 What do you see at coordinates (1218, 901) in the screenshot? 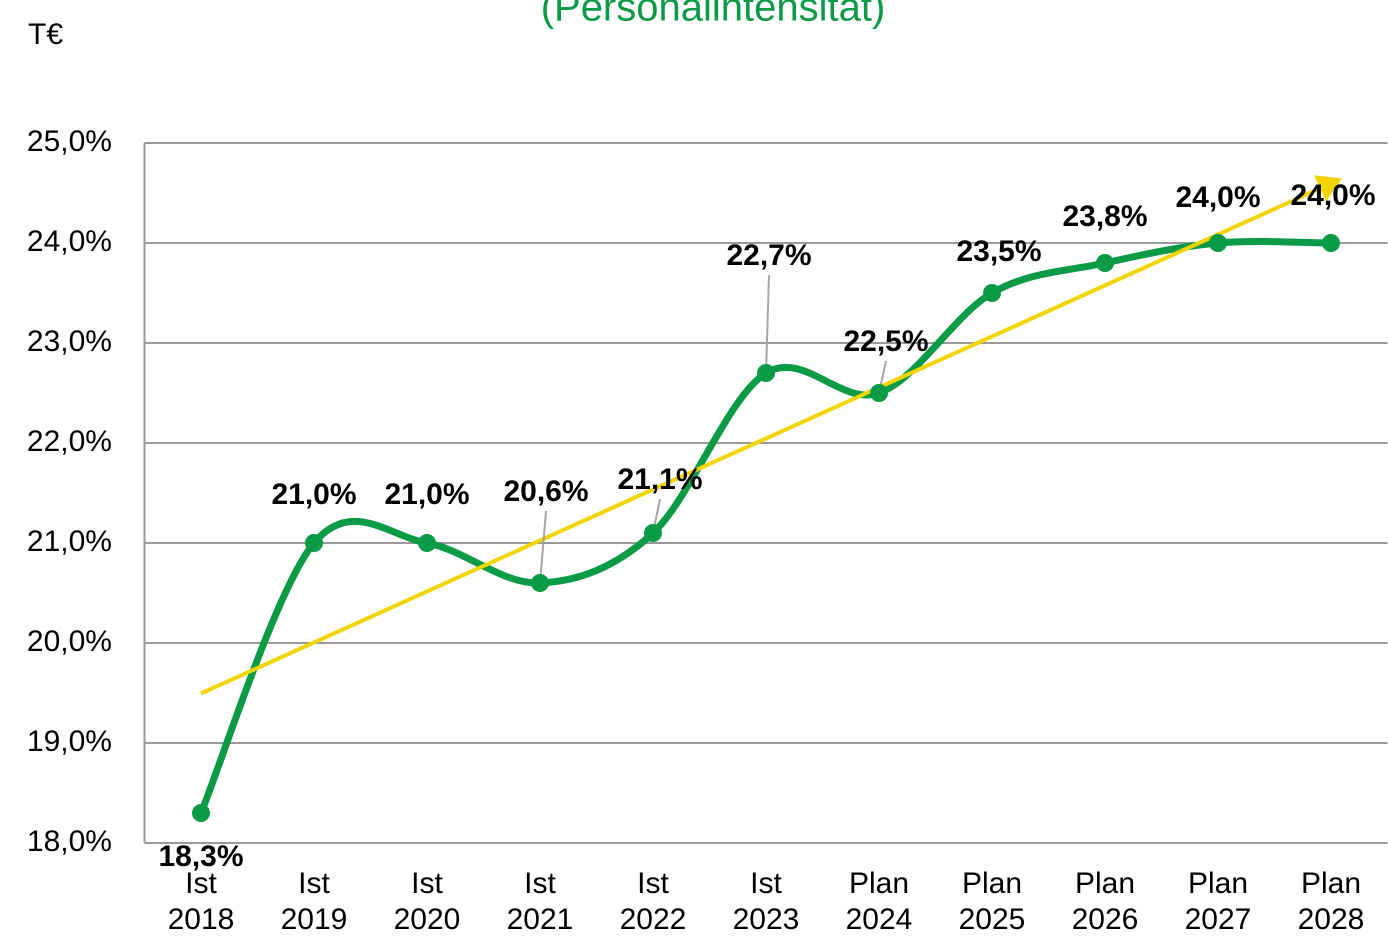
I see `x-tick-label: Plan 2027` at bounding box center [1218, 901].